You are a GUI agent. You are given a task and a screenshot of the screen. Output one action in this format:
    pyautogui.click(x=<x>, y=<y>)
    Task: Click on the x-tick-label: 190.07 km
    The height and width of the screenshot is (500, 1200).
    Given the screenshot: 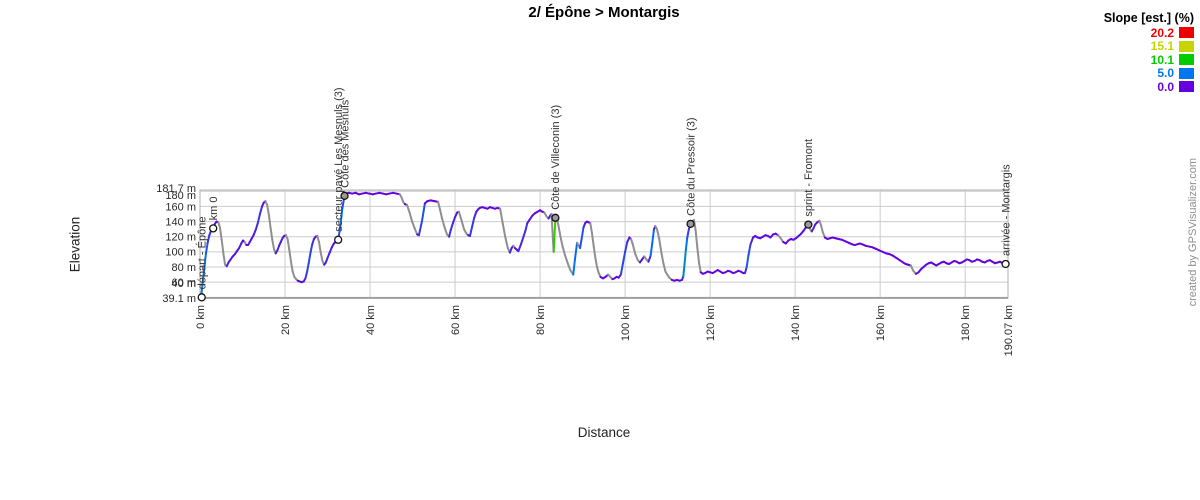 What is the action you would take?
    pyautogui.click(x=1009, y=330)
    